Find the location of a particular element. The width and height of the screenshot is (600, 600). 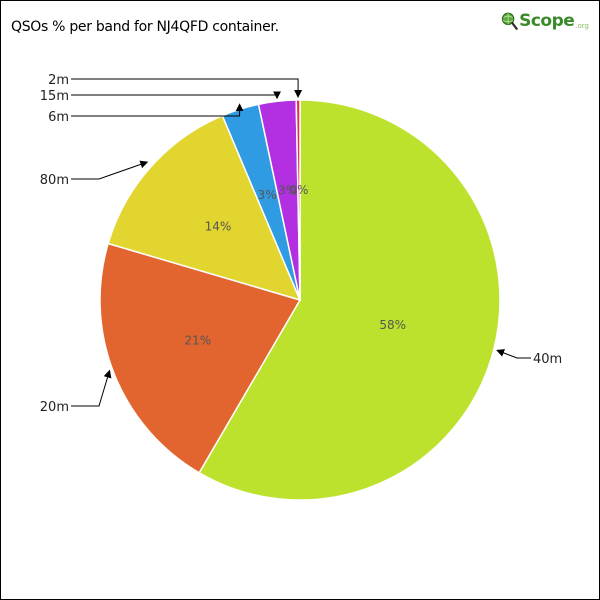

slice-percent-label-6m: 3% is located at coordinates (267, 195).